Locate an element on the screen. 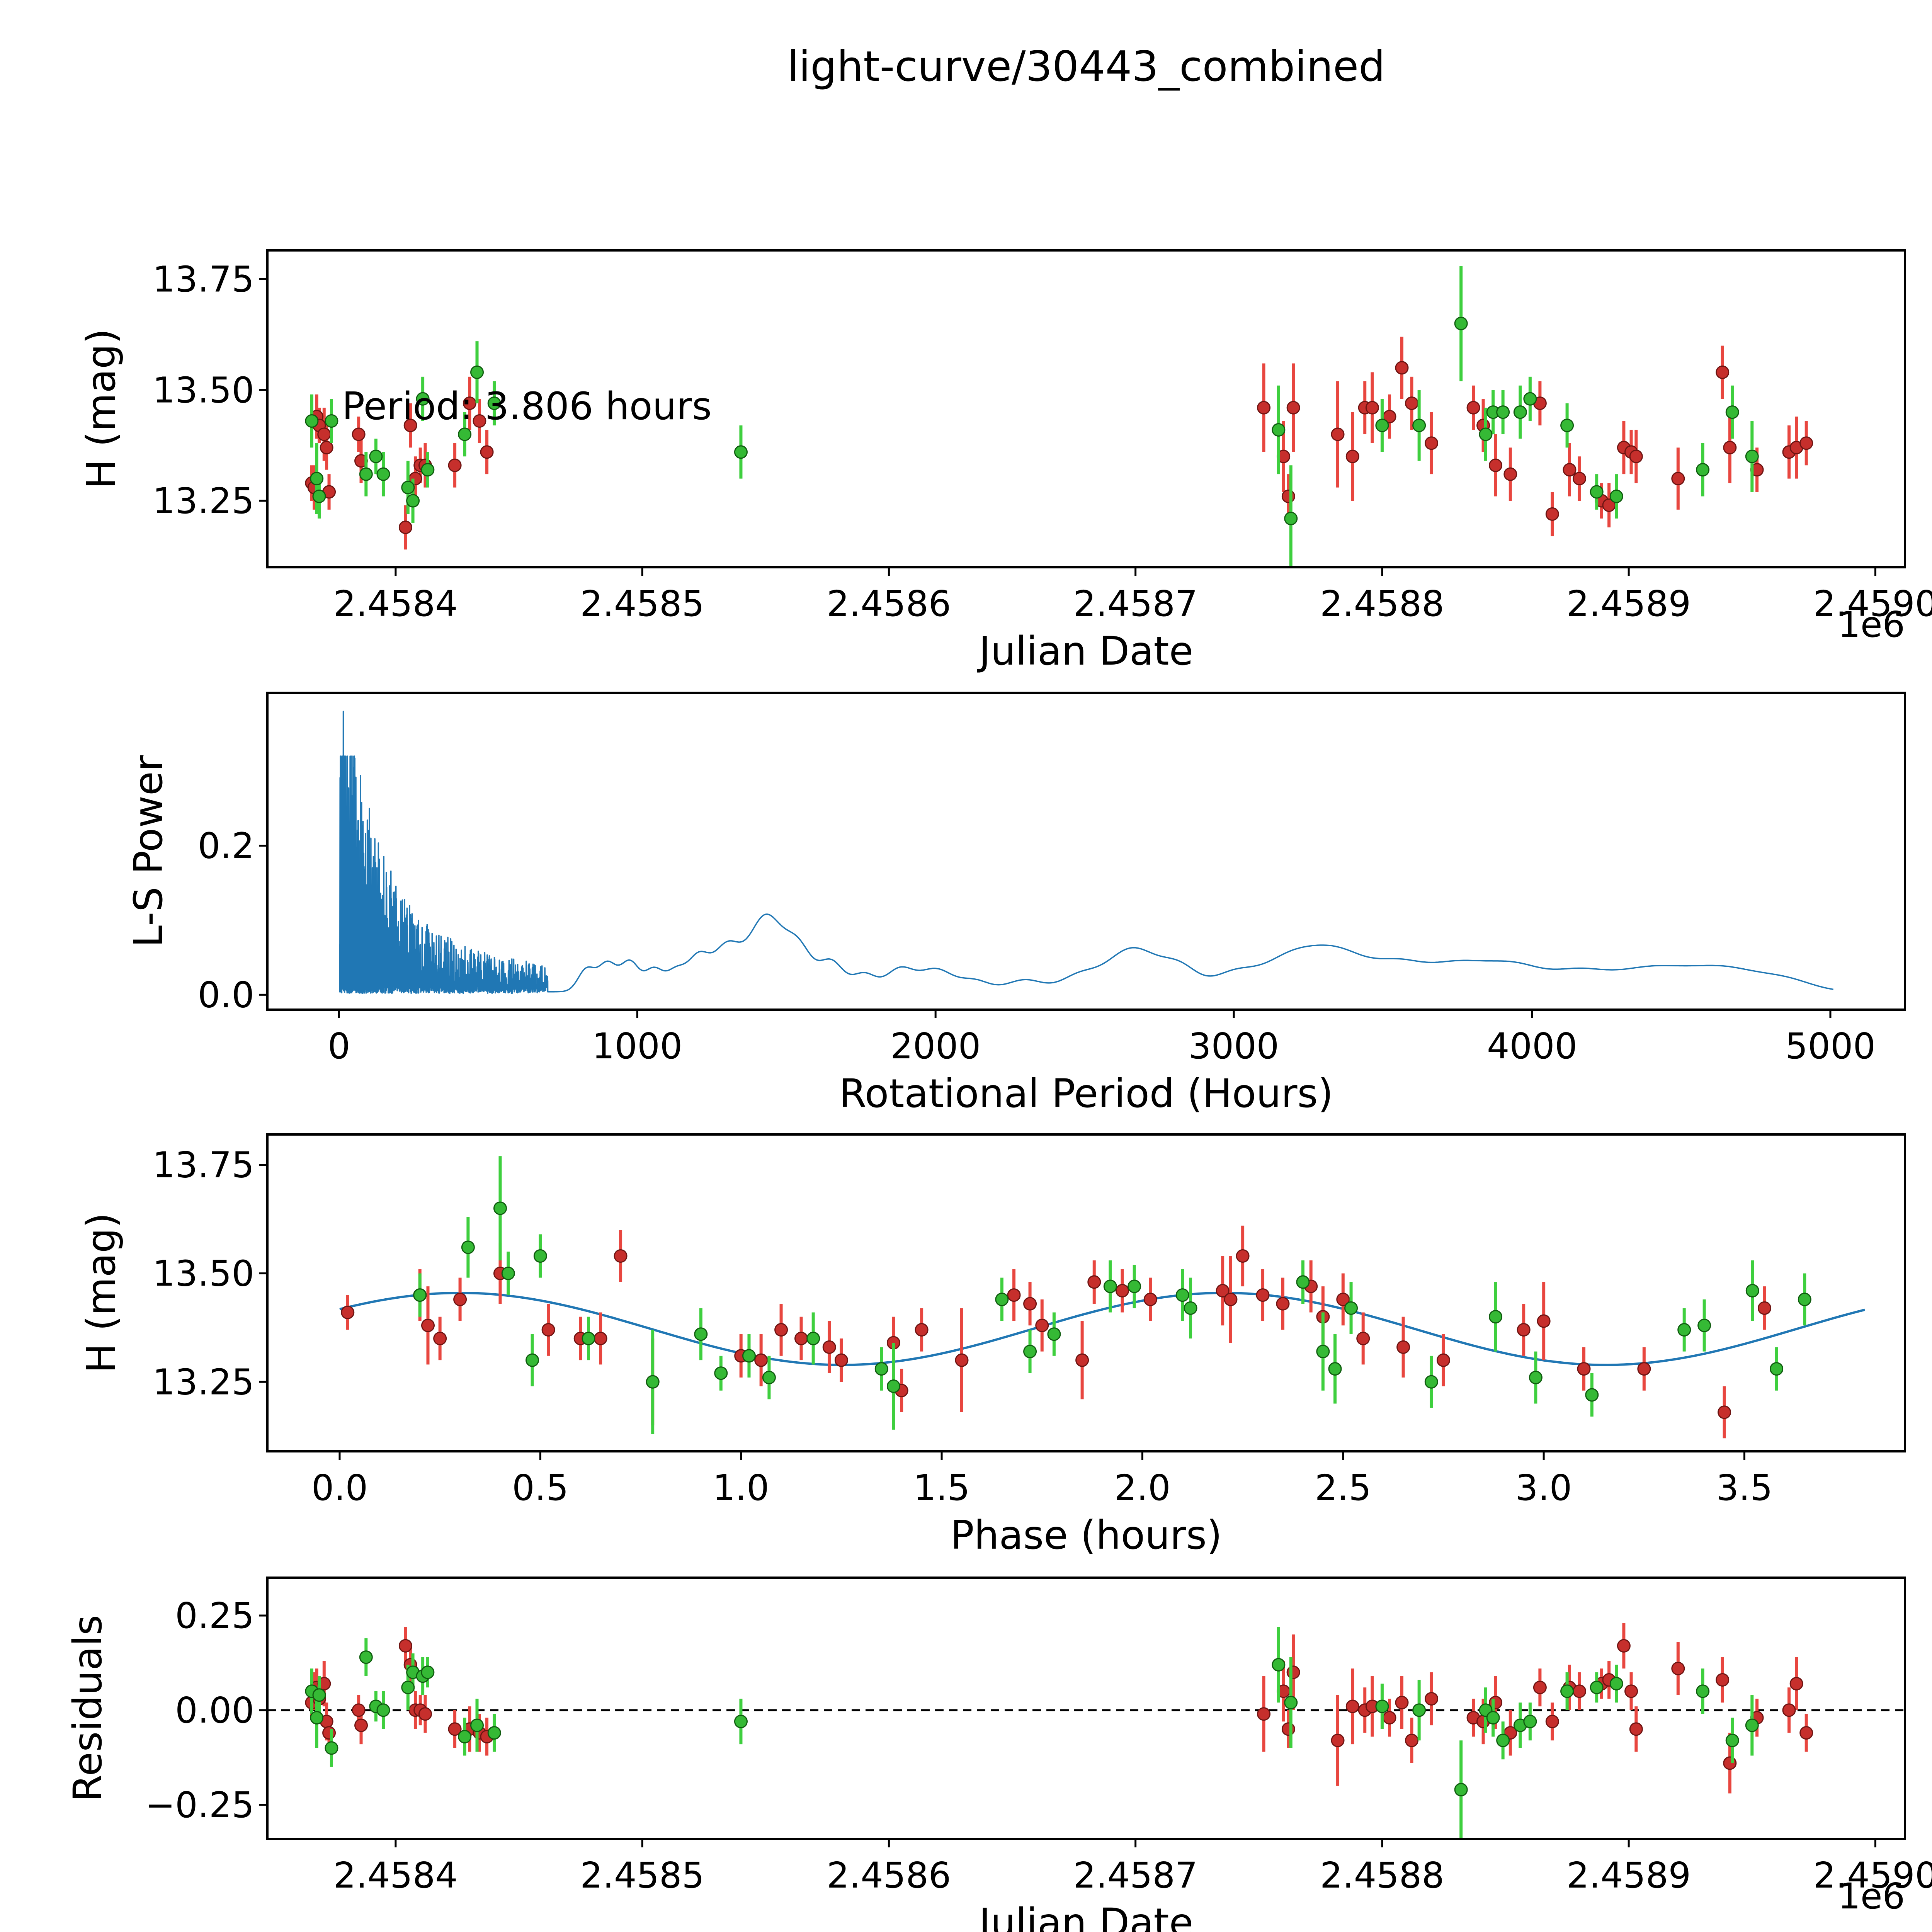 The width and height of the screenshot is (1932, 1932). x-tick-label: 2.4584 is located at coordinates (396, 603).